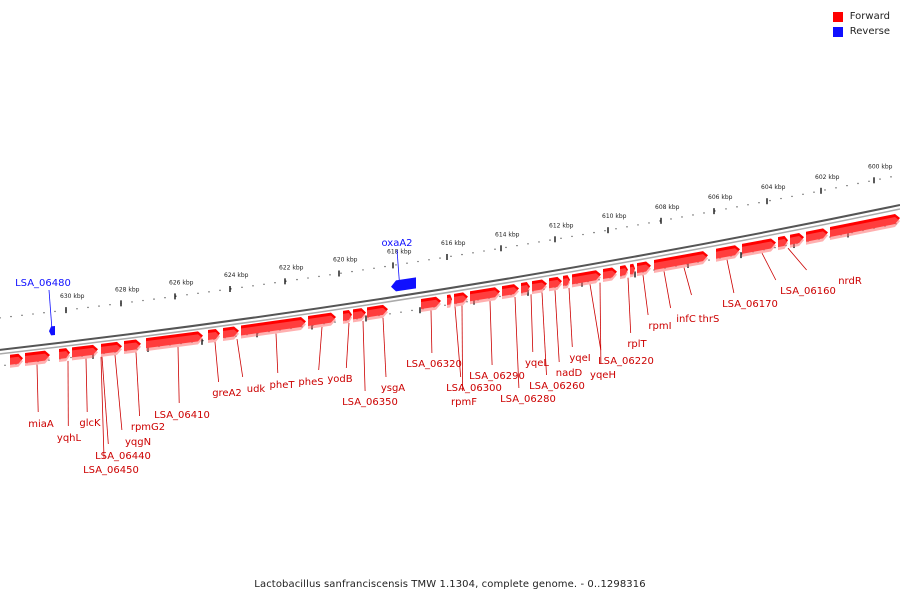 The width and height of the screenshot is (900, 600). I want to click on tick-label: 626 kbp, so click(181, 282).